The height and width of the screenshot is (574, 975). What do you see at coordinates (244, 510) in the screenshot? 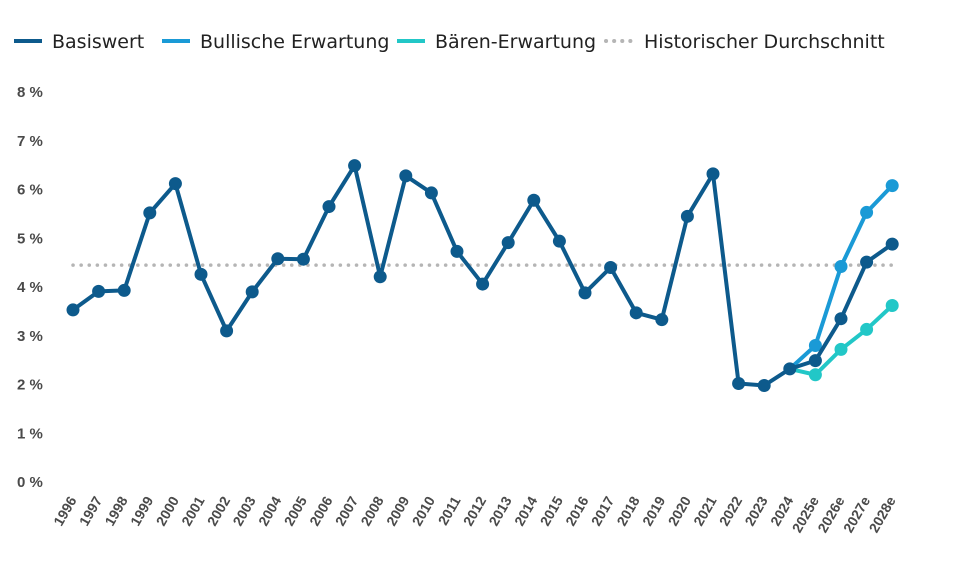
I see `x-tick-label: 2003` at bounding box center [244, 510].